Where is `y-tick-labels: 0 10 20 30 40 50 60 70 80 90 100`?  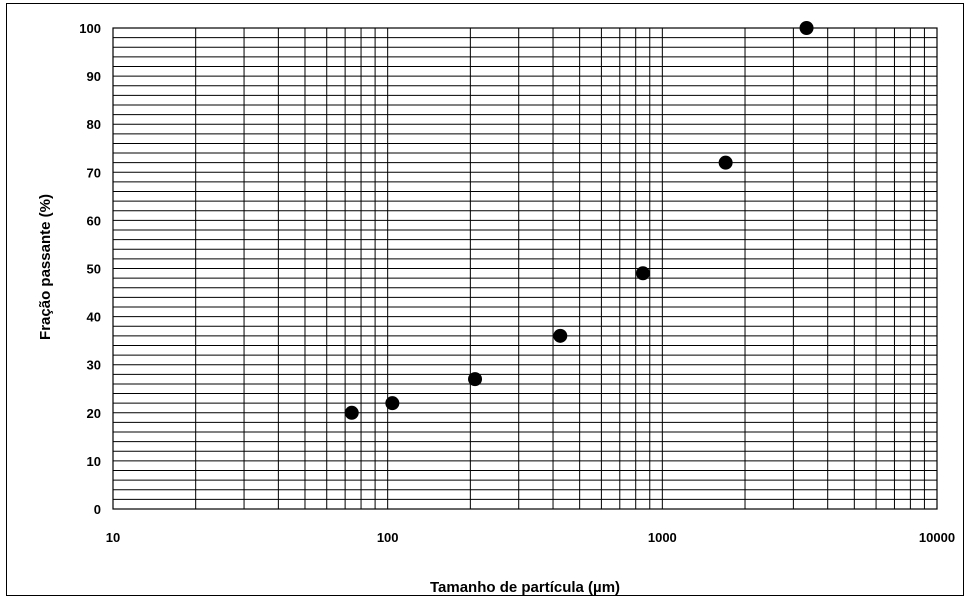
y-tick-labels: 0 10 20 30 40 50 60 70 80 90 100 is located at coordinates (90, 269).